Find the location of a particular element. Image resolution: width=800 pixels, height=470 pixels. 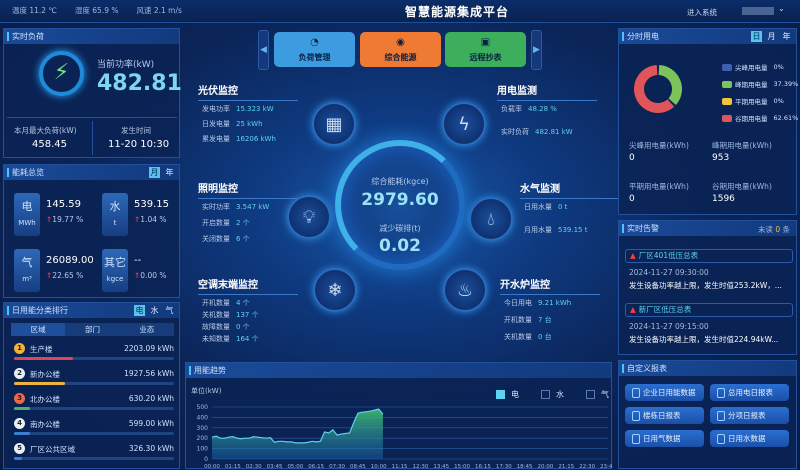

tou-toggle-1: 月 is located at coordinates (771, 36).